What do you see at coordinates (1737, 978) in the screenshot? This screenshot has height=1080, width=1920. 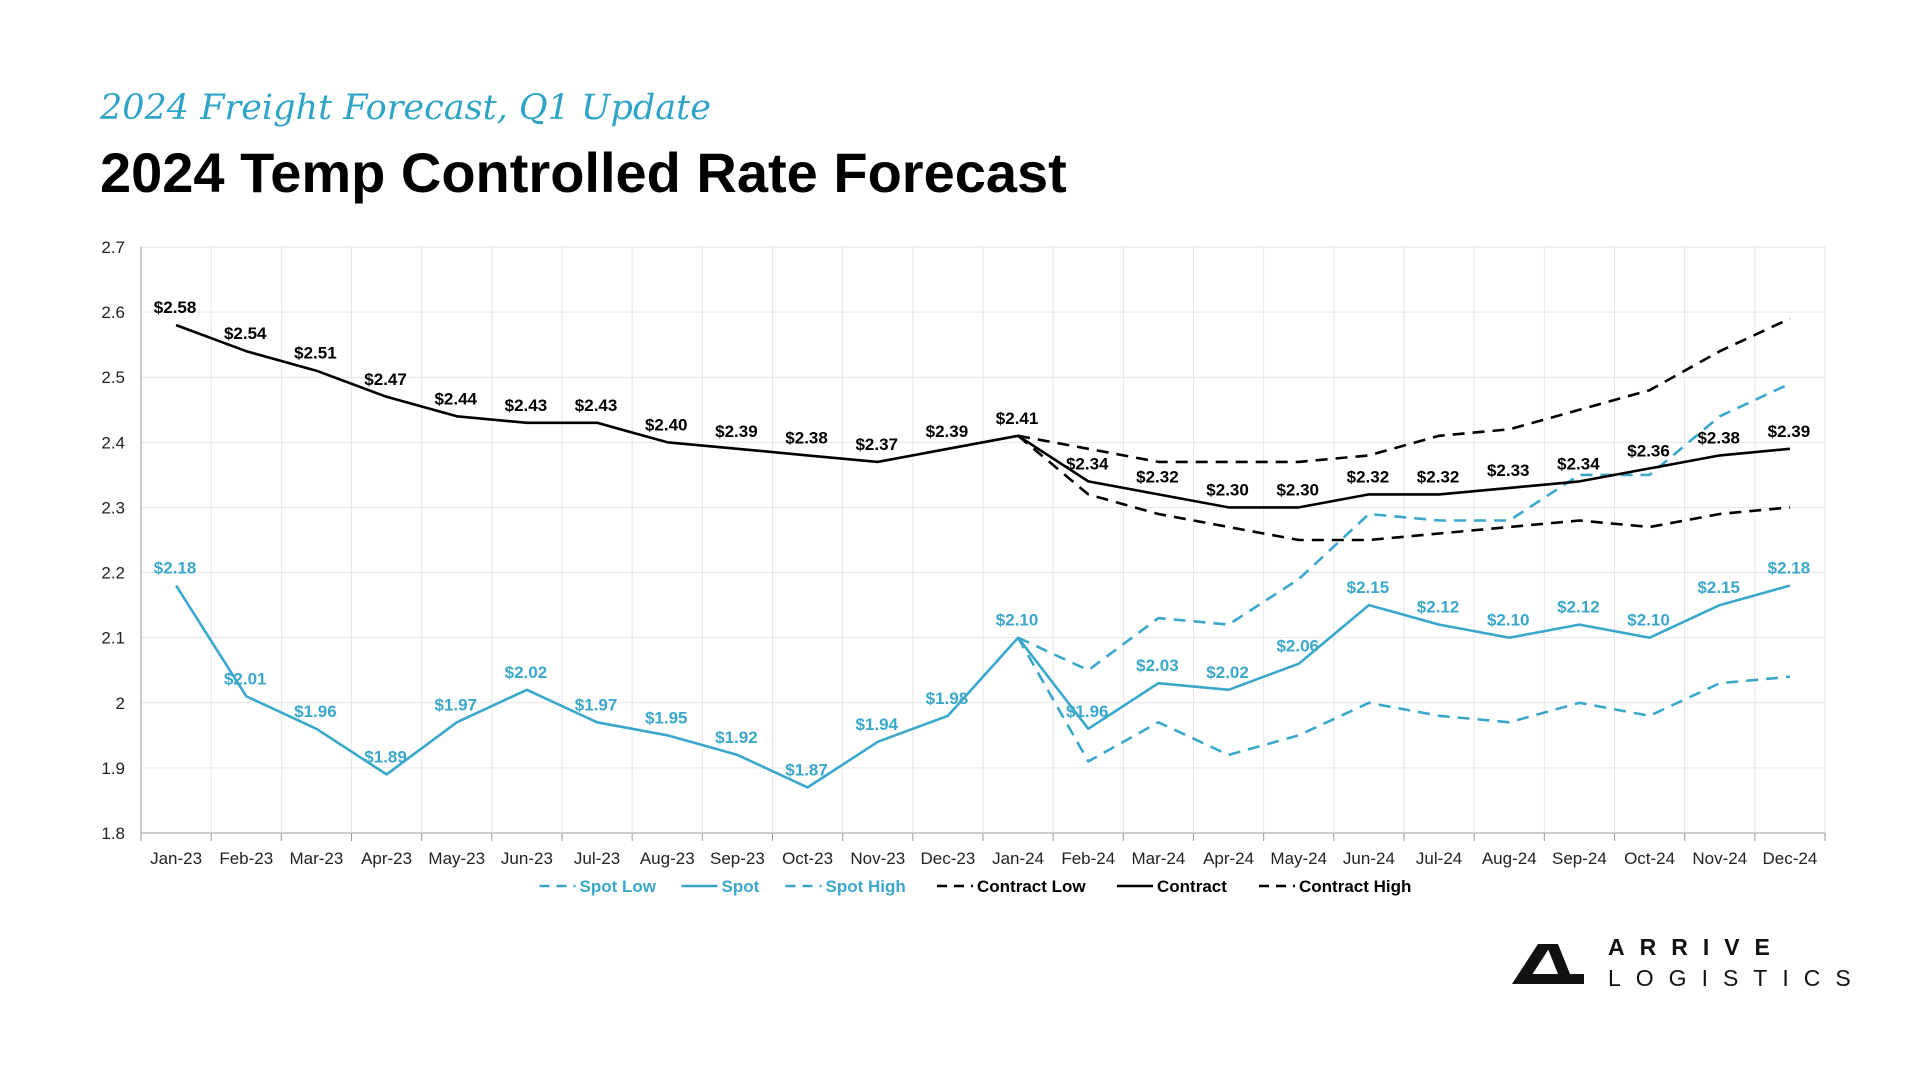 I see `logo-wordmark-bottom: LOGISTICS` at bounding box center [1737, 978].